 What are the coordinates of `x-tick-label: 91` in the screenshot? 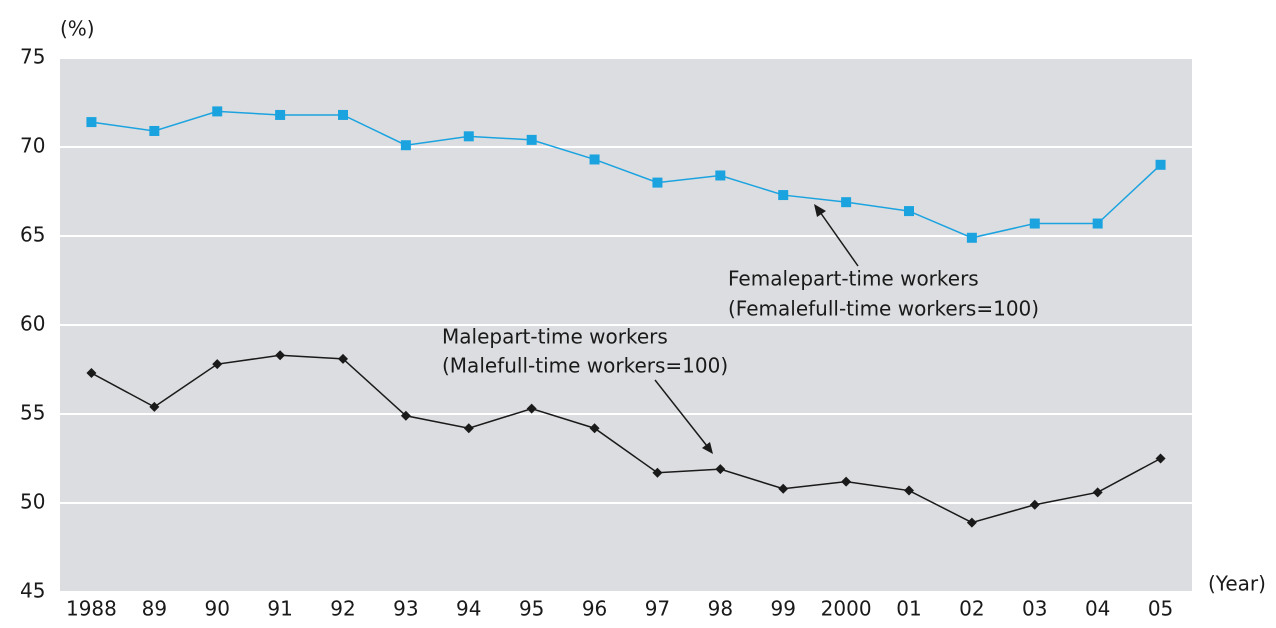 It's located at (279, 609).